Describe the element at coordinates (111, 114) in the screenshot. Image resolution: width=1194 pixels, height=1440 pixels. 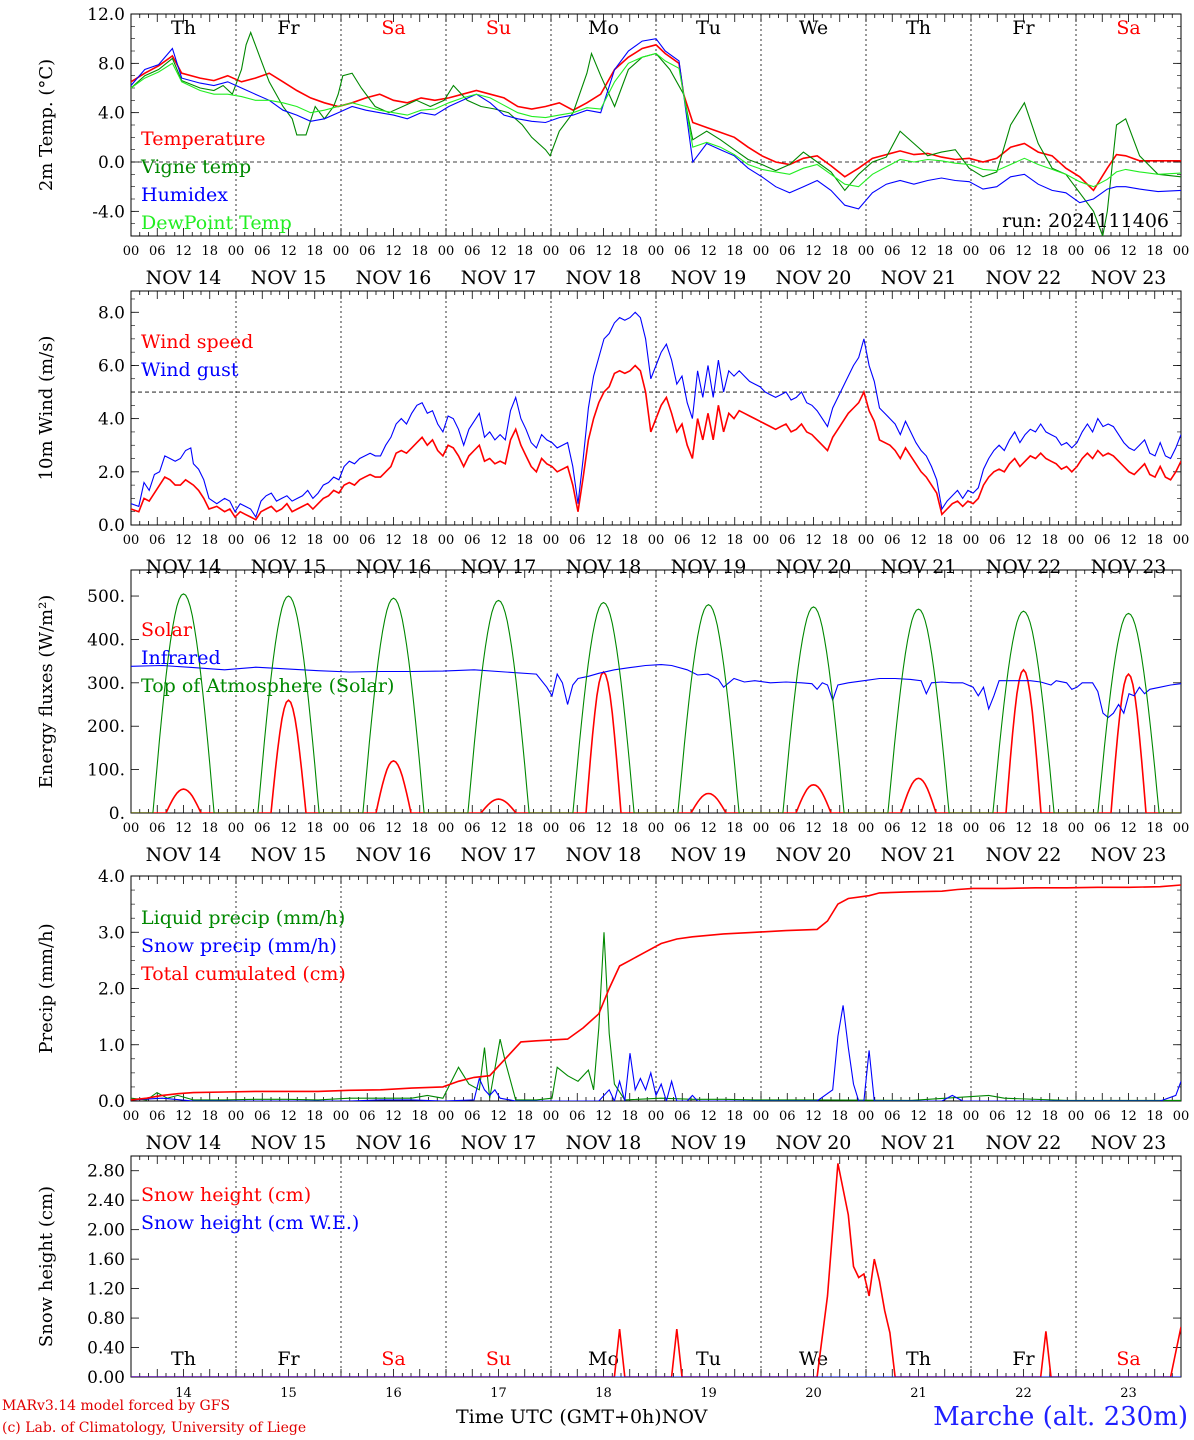
I see `y-tick-label: 4.0` at that location.